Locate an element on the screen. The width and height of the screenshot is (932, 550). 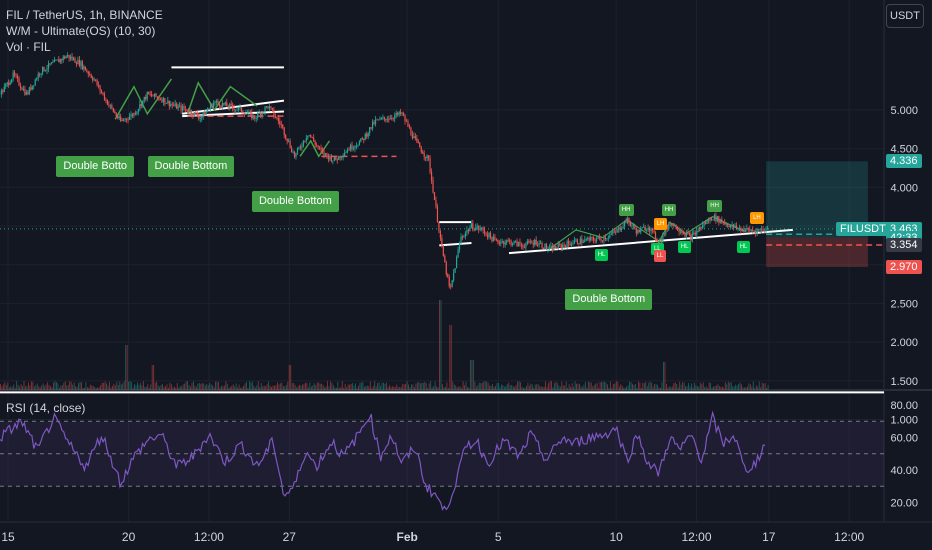
currency-button: USDT is located at coordinates (905, 16).